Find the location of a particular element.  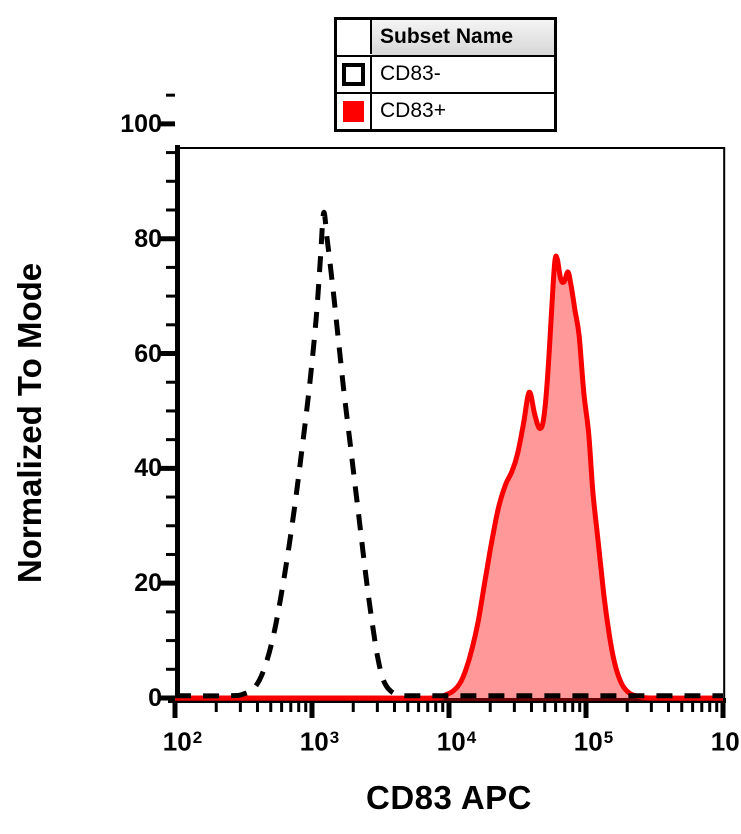

legend-row-label: CD83+ is located at coordinates (413, 110).